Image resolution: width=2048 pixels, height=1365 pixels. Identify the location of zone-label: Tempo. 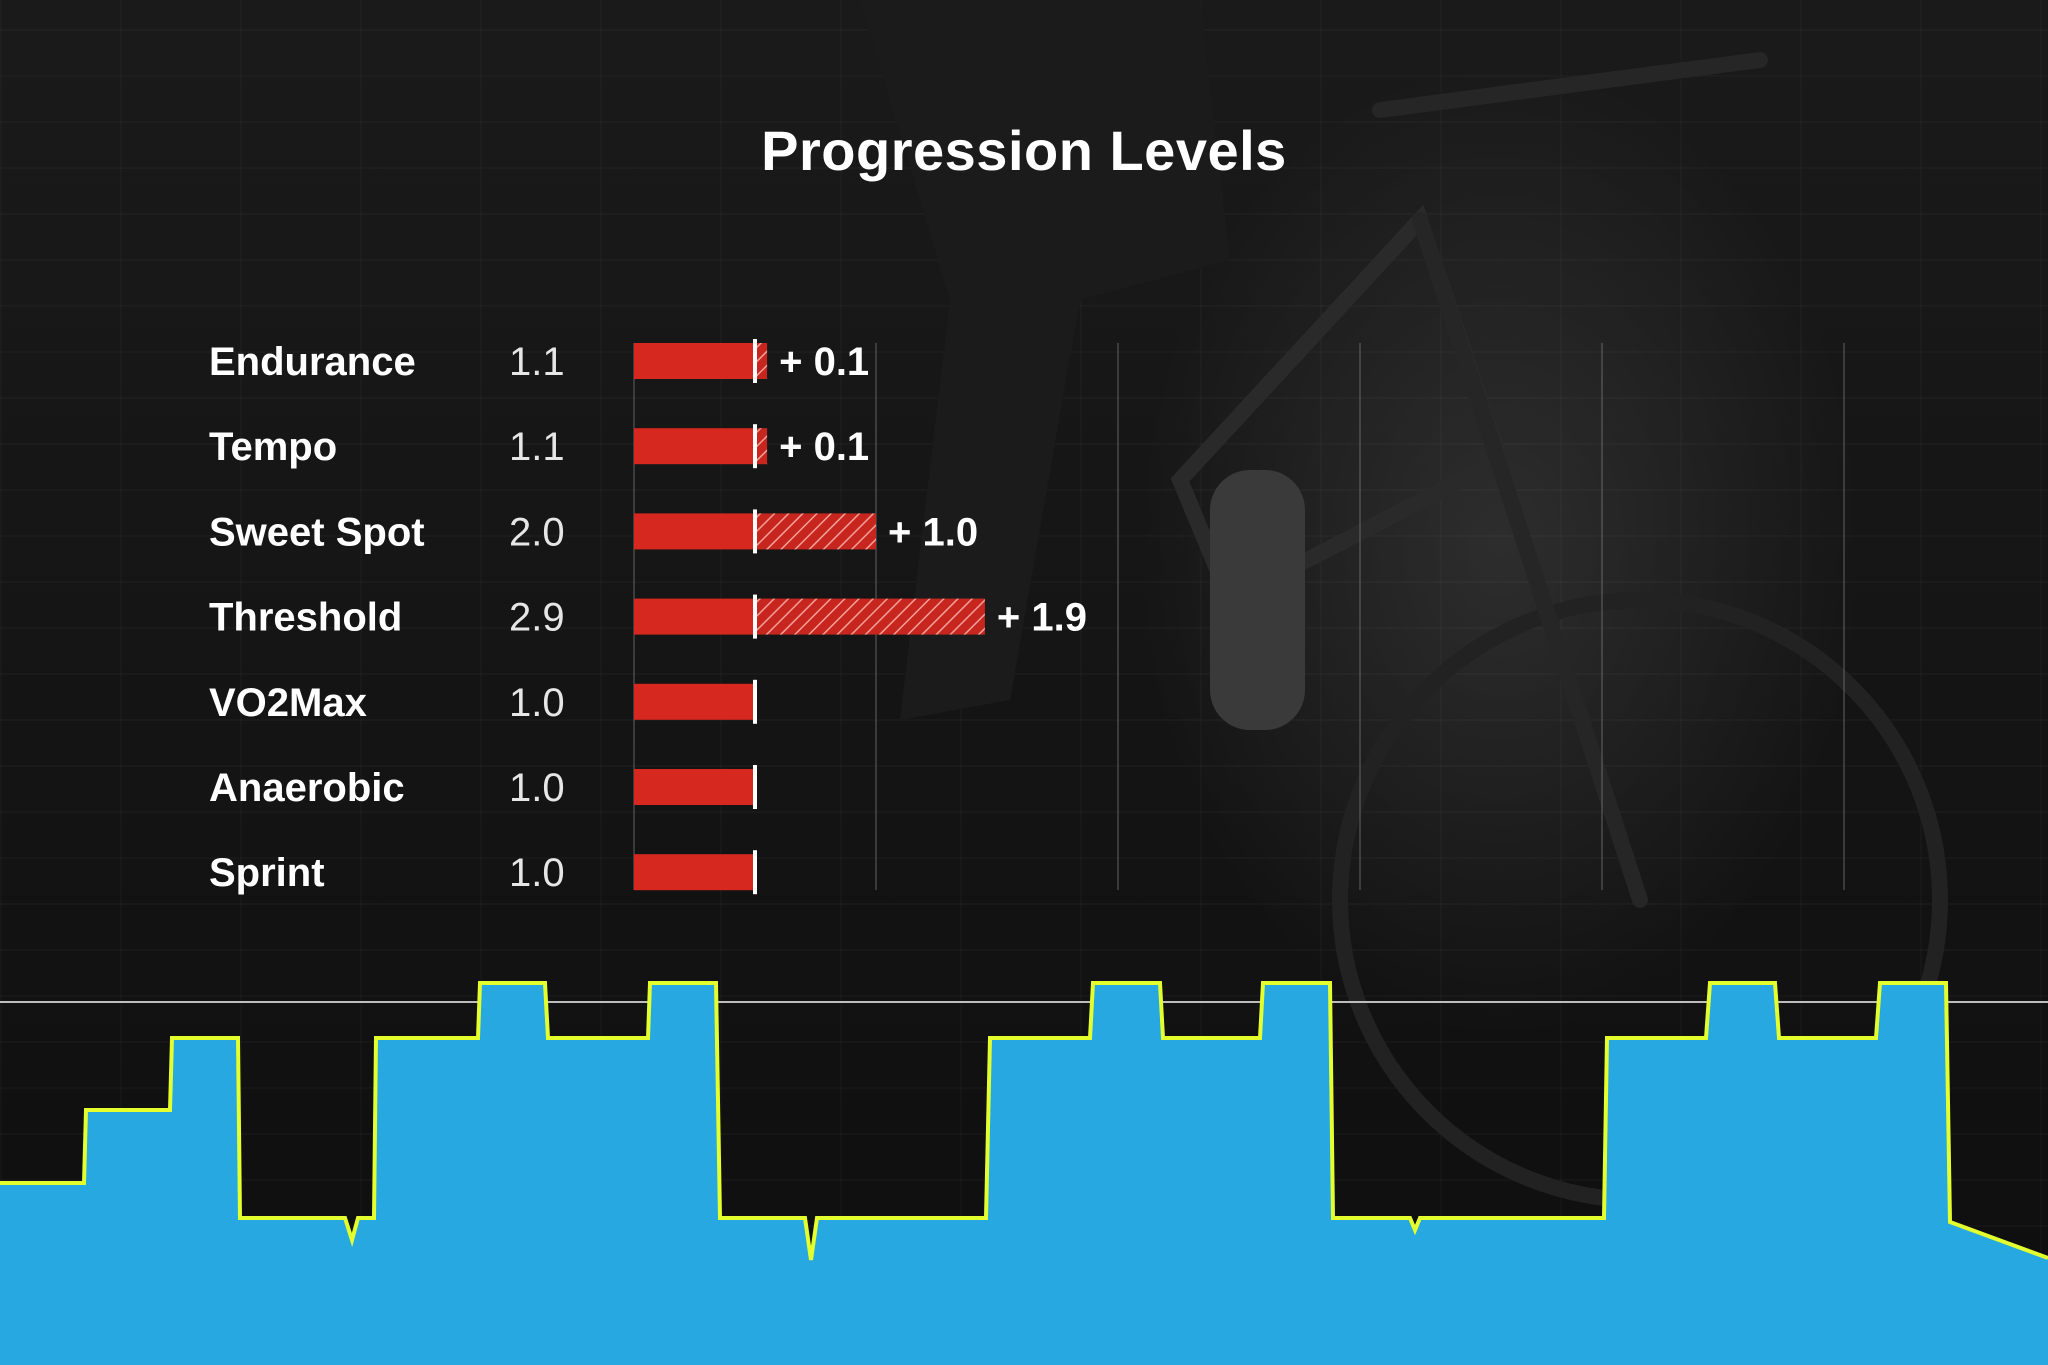
(273, 447).